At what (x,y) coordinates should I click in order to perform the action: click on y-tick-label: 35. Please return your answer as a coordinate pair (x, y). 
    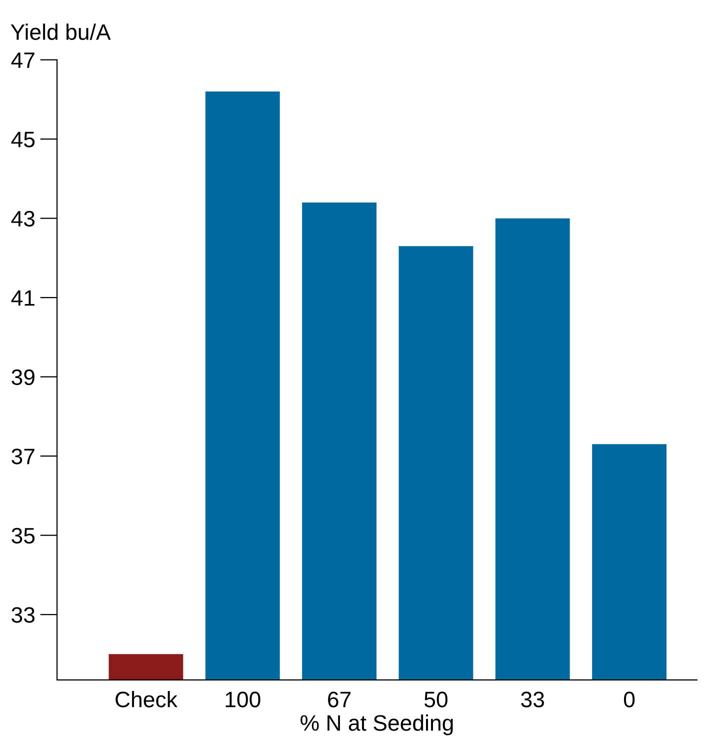
    Looking at the image, I should click on (23, 536).